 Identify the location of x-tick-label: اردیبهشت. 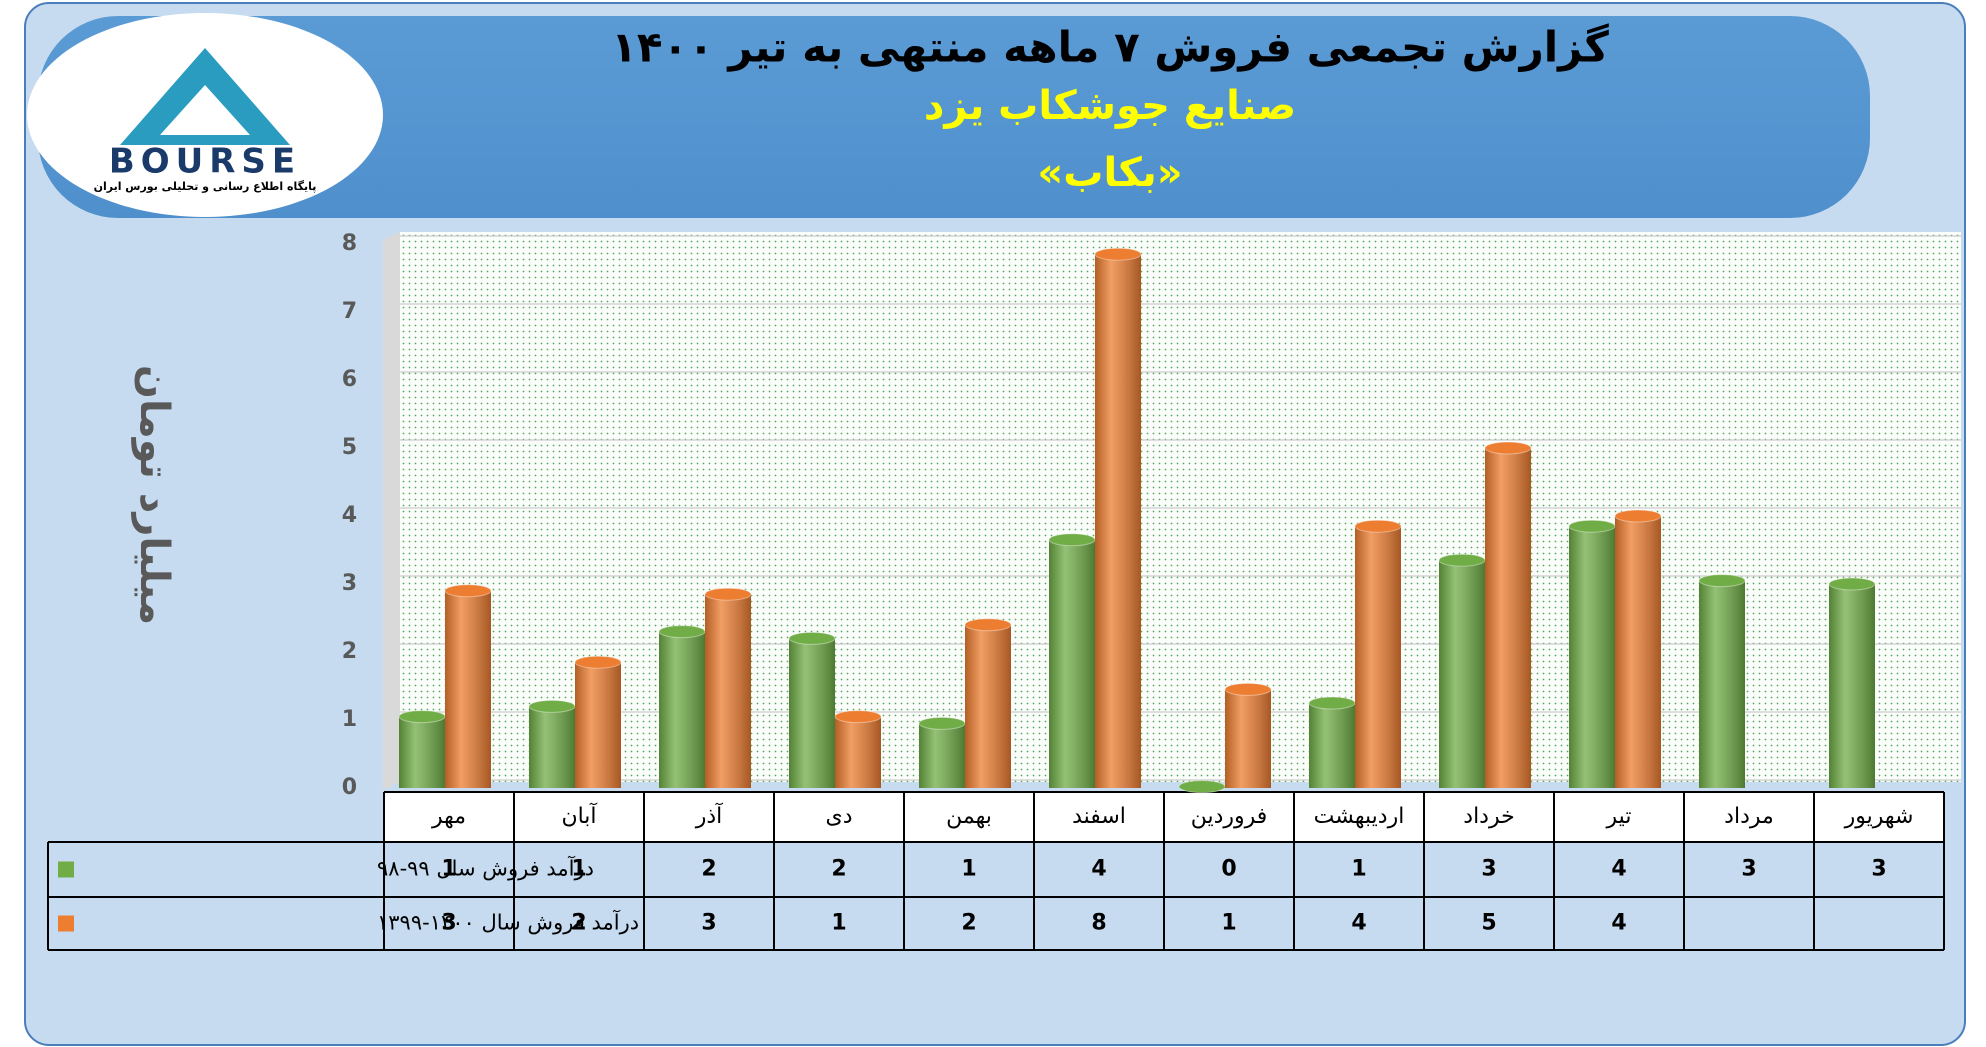
(1359, 816).